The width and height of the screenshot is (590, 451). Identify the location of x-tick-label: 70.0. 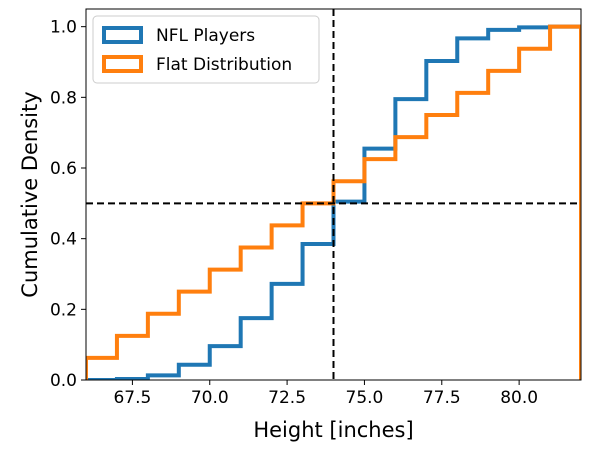
(210, 398).